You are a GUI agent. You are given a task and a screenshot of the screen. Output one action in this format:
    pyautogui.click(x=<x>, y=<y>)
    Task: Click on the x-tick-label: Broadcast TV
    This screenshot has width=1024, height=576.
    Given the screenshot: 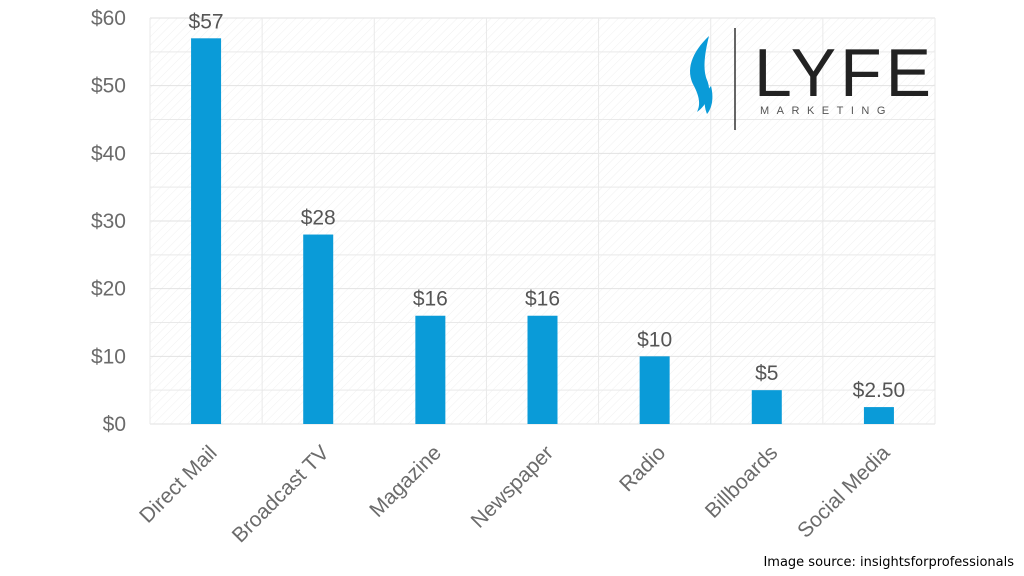 What is the action you would take?
    pyautogui.click(x=281, y=494)
    